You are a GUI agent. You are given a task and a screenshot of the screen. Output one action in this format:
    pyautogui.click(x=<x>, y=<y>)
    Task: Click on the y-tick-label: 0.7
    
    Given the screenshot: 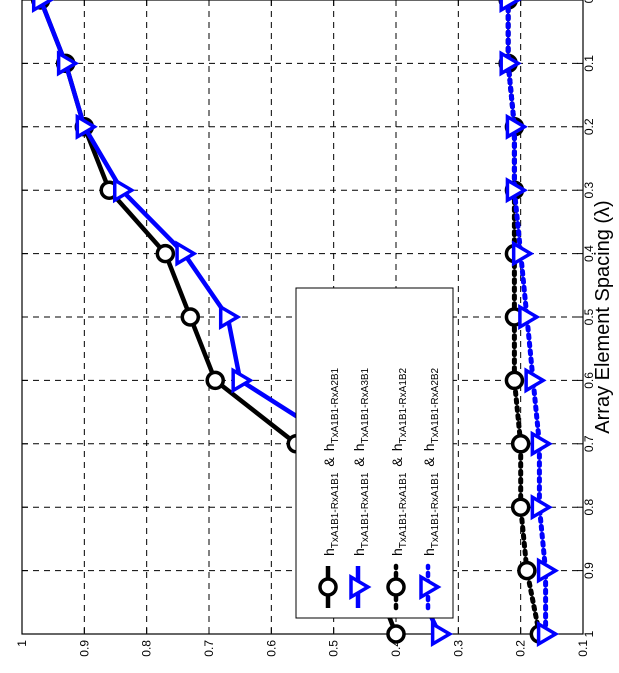 What is the action you would take?
    pyautogui.click(x=209, y=648)
    